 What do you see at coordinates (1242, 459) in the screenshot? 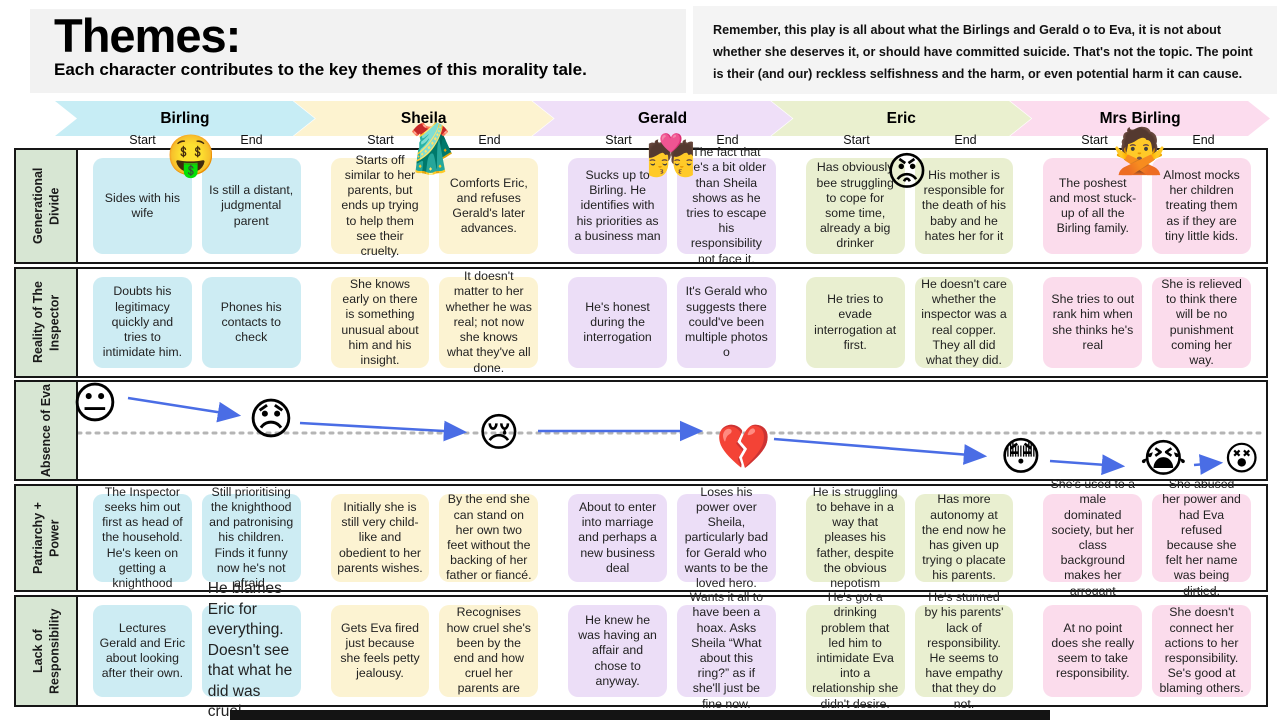
I see `dizzy-face-emoji: 😵` at bounding box center [1242, 459].